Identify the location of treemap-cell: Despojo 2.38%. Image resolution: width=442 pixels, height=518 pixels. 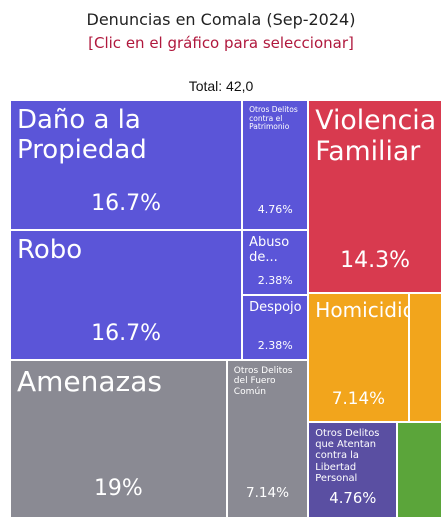
(275, 327).